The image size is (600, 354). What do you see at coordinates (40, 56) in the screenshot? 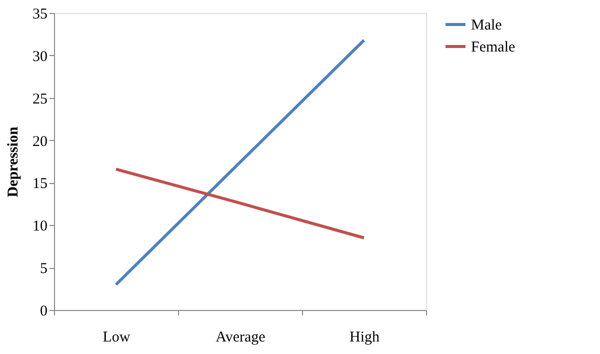
I see `y-tick-label: 30` at bounding box center [40, 56].